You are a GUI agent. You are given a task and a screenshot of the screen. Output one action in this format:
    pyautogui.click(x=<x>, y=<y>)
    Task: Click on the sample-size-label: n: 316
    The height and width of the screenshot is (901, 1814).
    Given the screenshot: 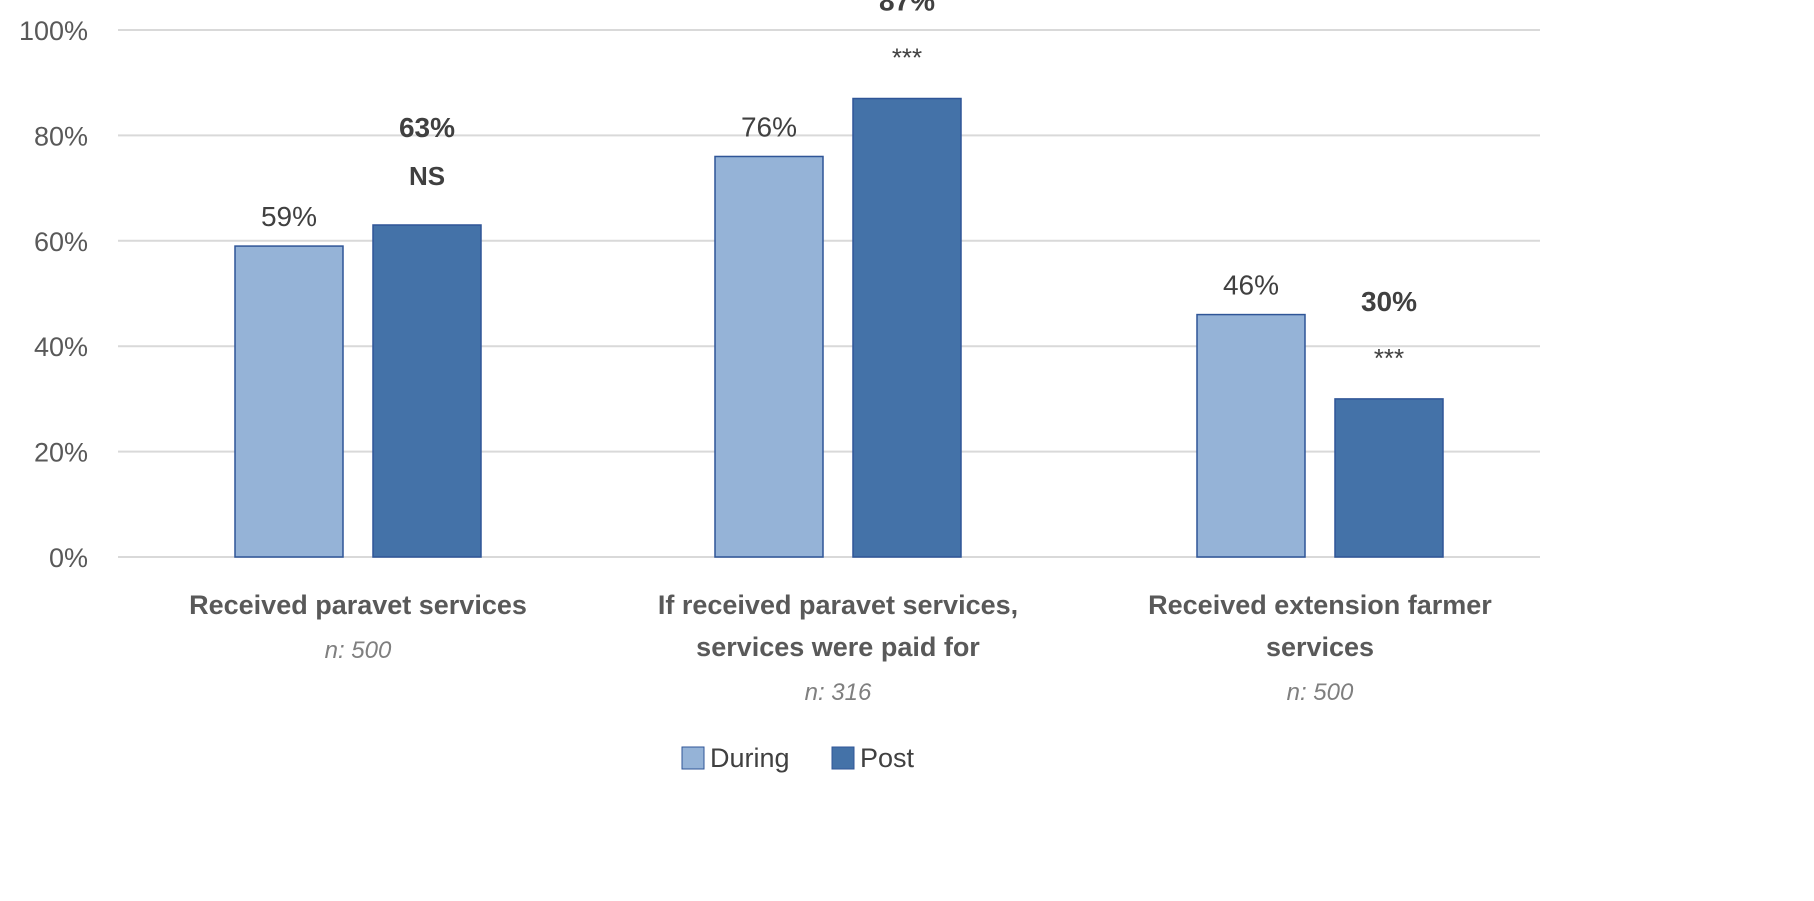 What is the action you would take?
    pyautogui.click(x=838, y=692)
    